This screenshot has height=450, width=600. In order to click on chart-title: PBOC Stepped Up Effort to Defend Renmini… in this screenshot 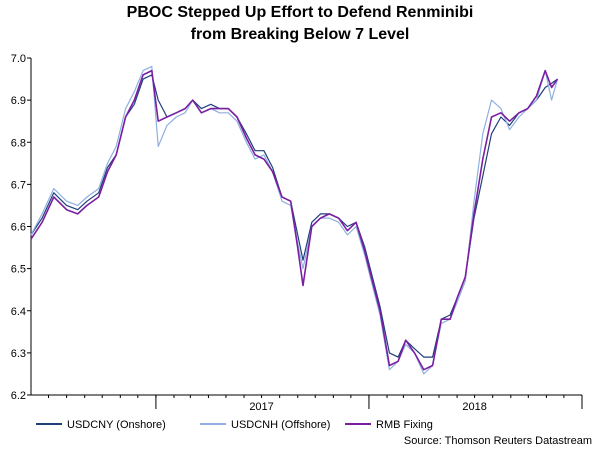, I will do `click(300, 12)`.